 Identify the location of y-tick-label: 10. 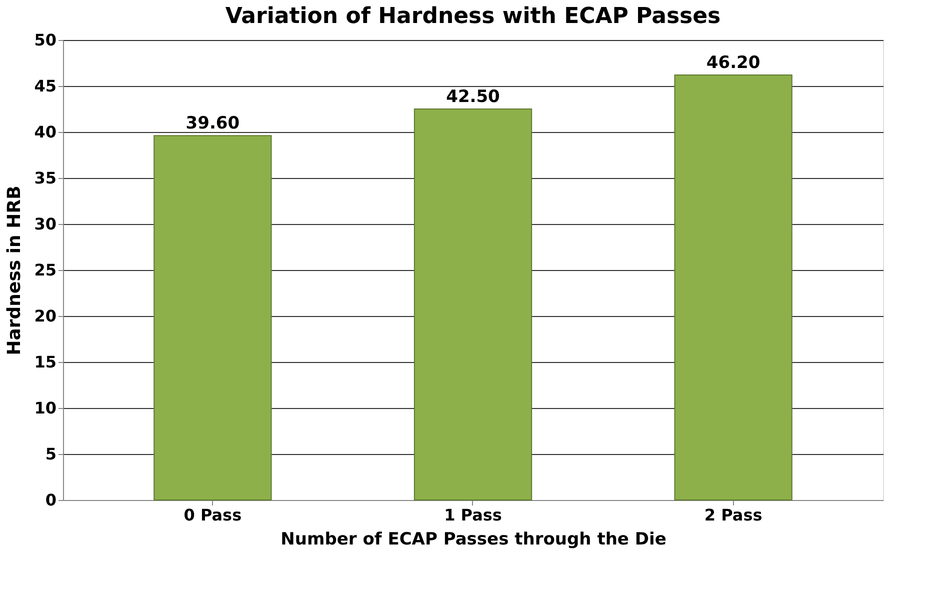
(45, 408).